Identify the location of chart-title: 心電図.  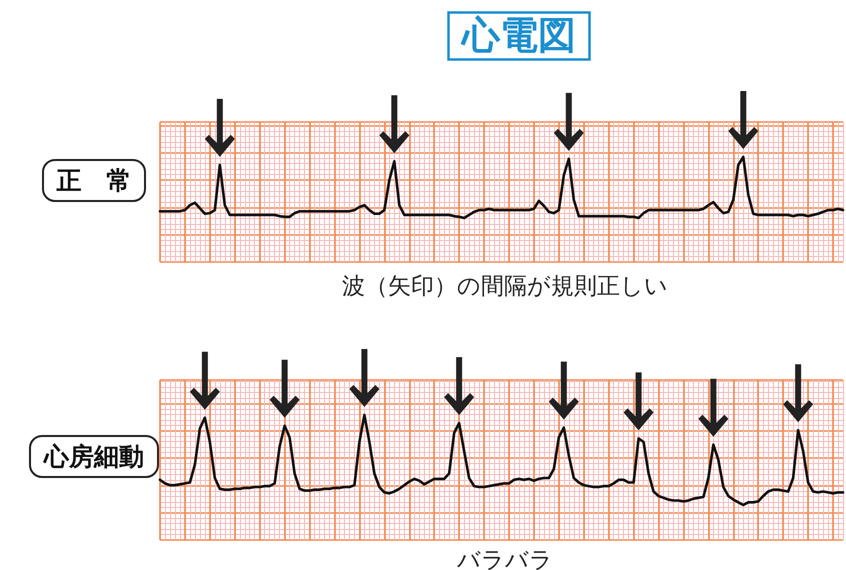
(518, 35).